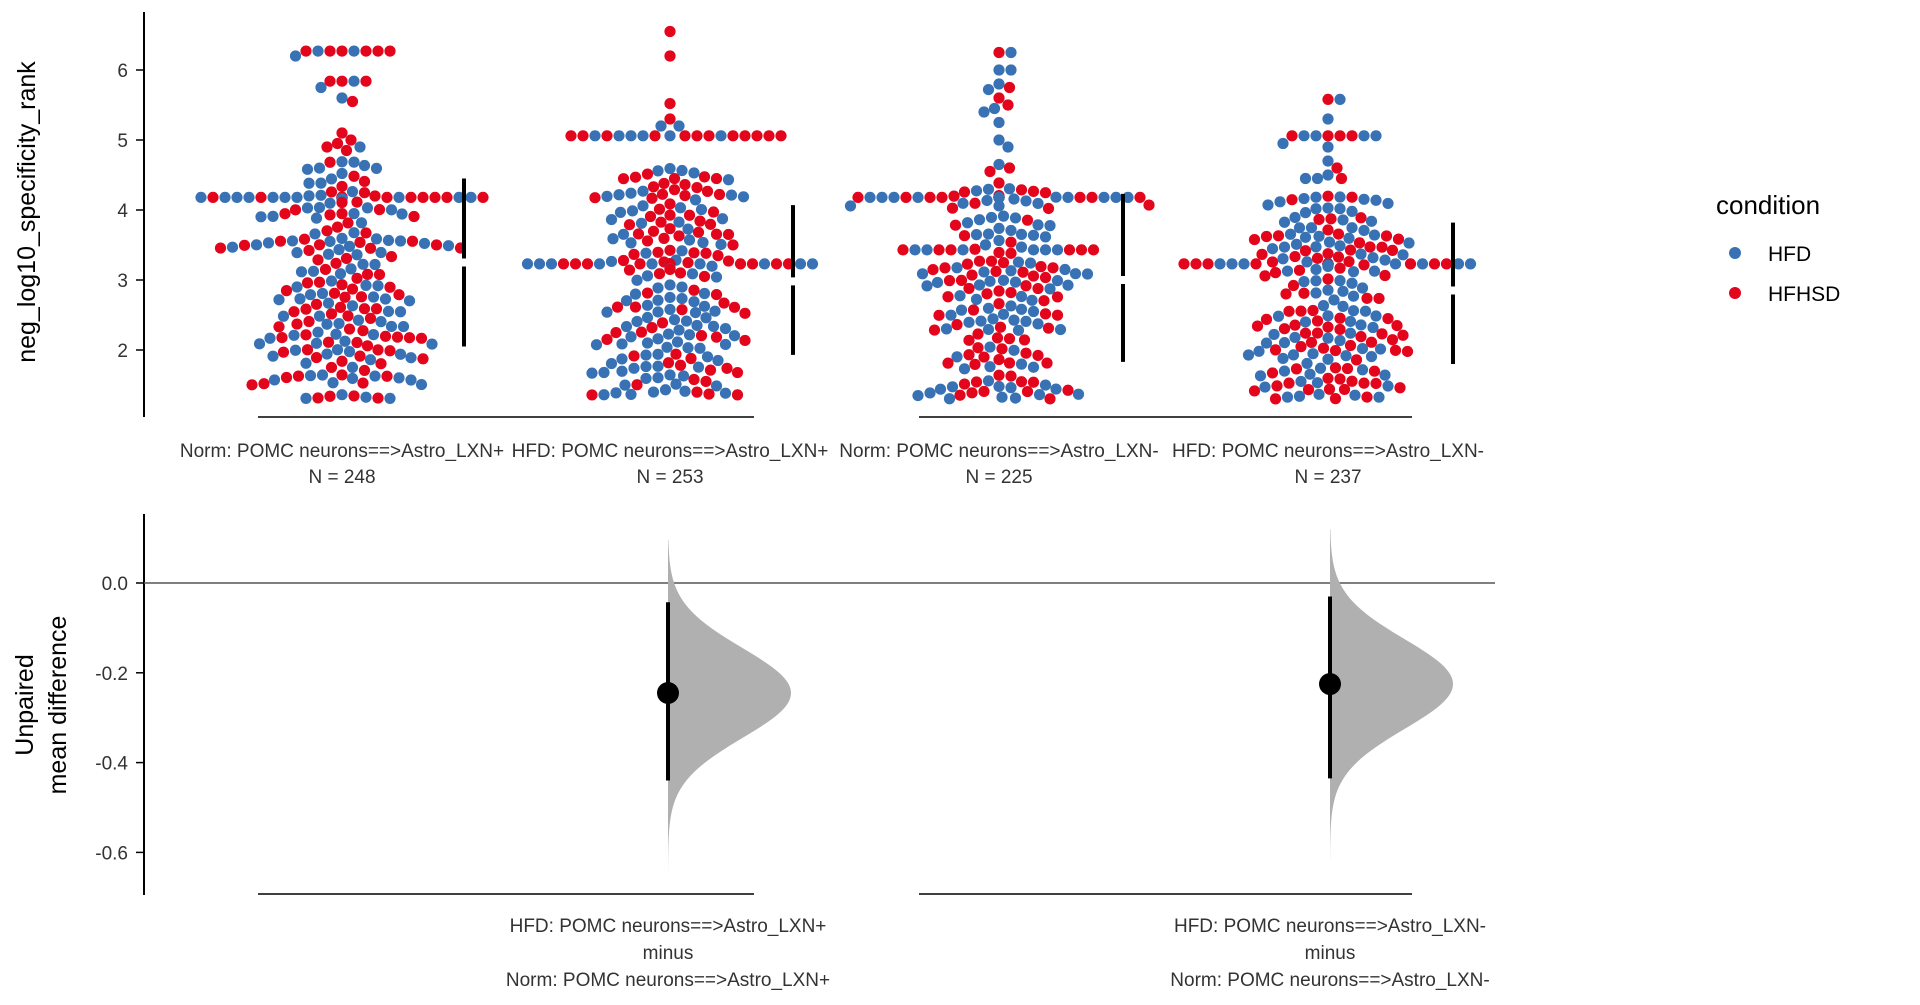 This screenshot has width=1920, height=1005. Describe the element at coordinates (115, 584) in the screenshot. I see `y-tick-label-bottom: 0.0` at that location.